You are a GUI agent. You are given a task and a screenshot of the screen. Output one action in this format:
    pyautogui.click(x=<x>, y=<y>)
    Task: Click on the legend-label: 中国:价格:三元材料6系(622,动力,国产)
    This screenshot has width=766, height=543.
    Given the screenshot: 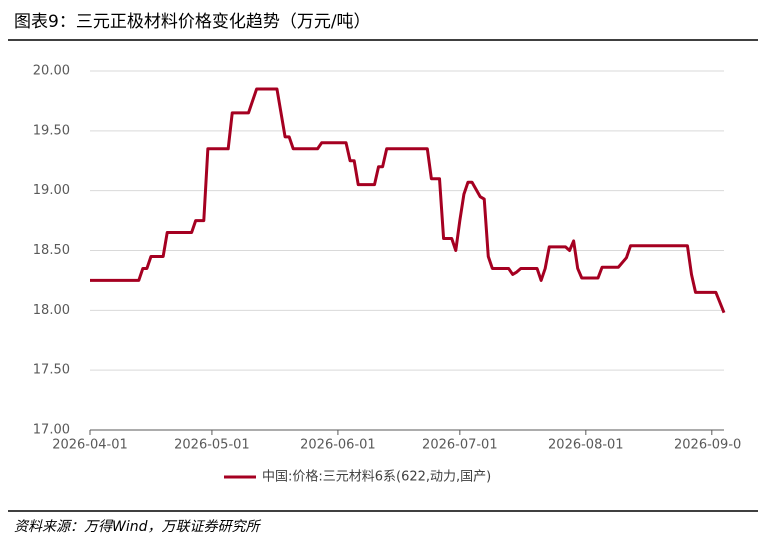 What is the action you would take?
    pyautogui.click(x=376, y=477)
    